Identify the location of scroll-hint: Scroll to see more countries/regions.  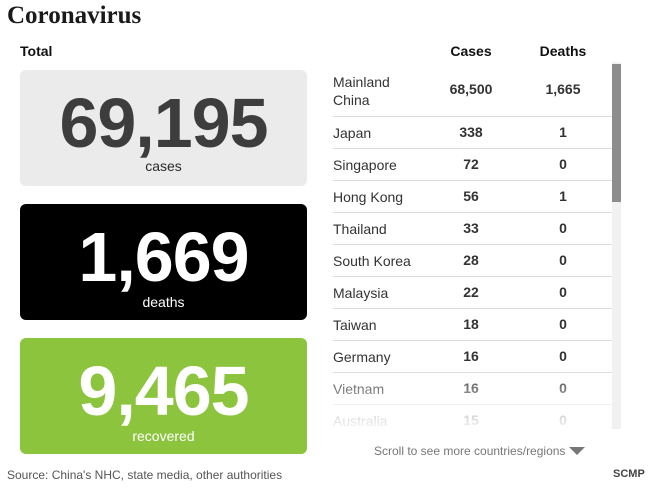
(470, 451).